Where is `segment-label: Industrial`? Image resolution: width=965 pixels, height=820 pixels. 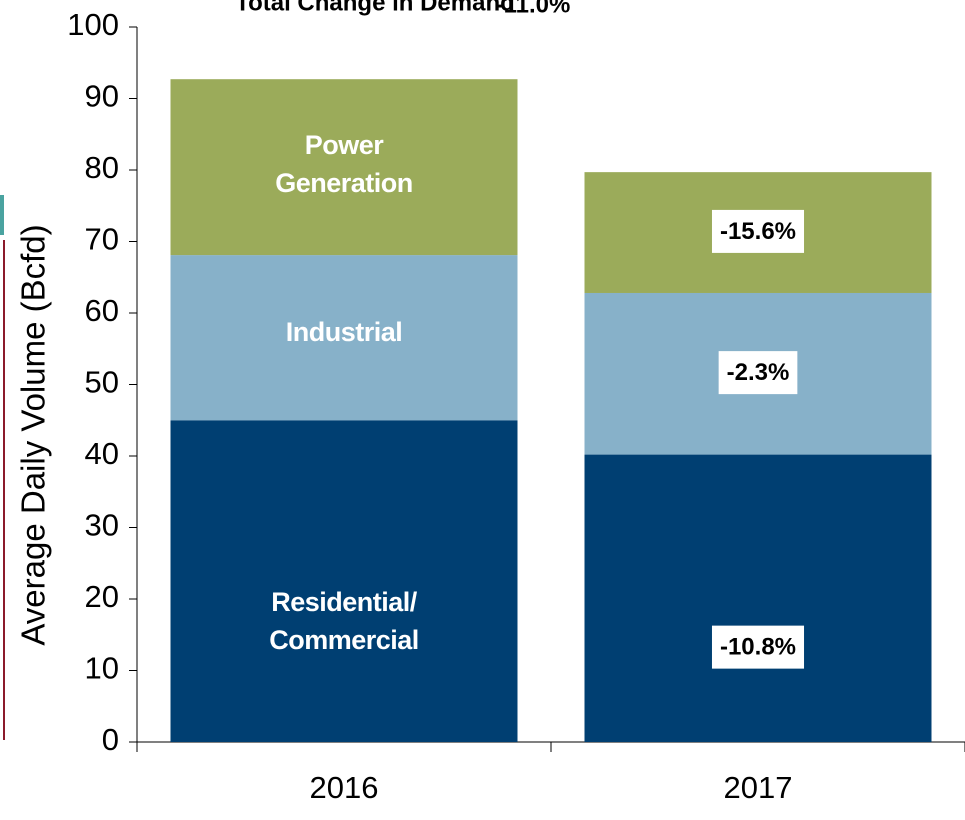
segment-label: Industrial is located at coordinates (344, 331).